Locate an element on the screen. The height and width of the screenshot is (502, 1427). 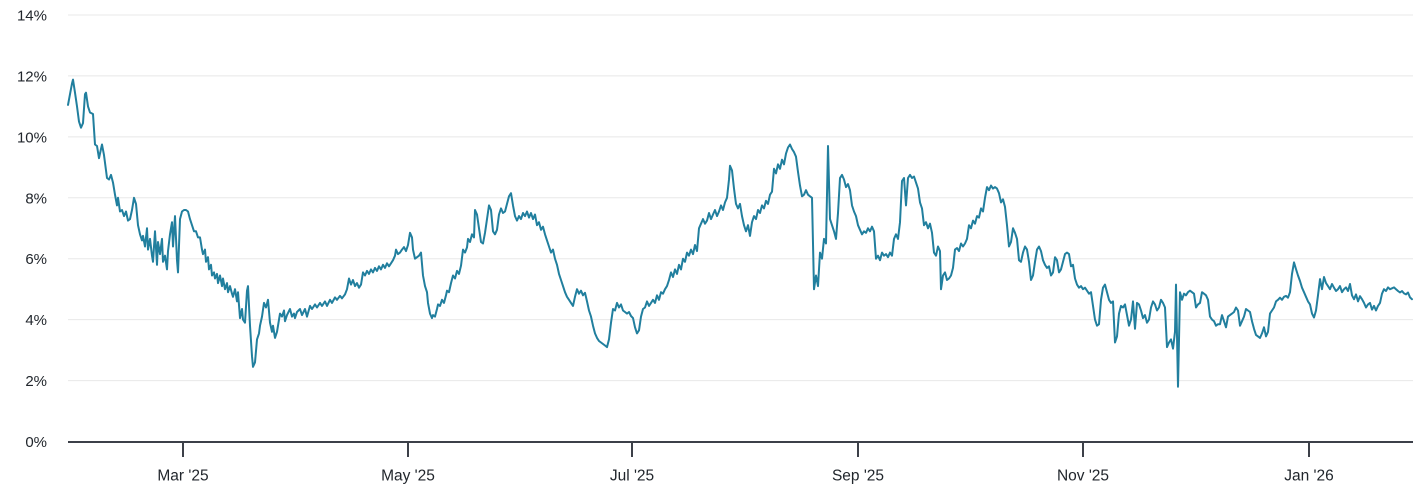
y-tick-label-4%: 4% is located at coordinates (36, 320).